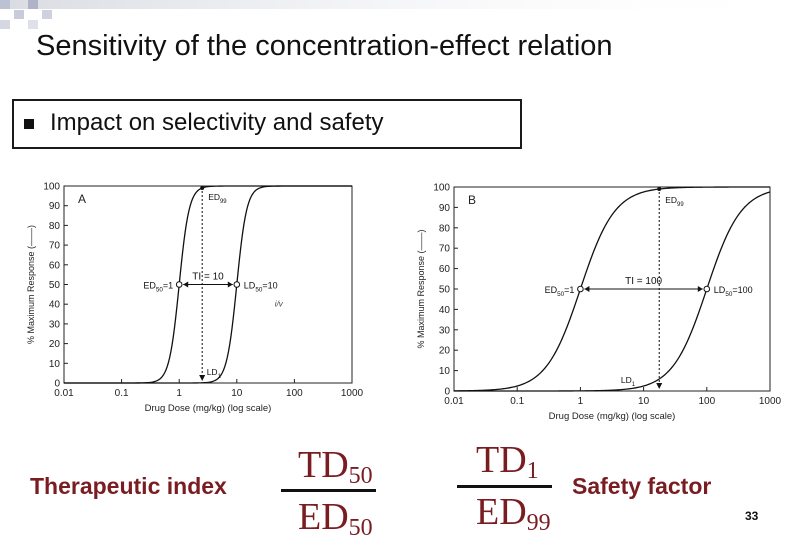 The height and width of the screenshot is (542, 810). I want to click on ti-fraction-bar, so click(328, 490).